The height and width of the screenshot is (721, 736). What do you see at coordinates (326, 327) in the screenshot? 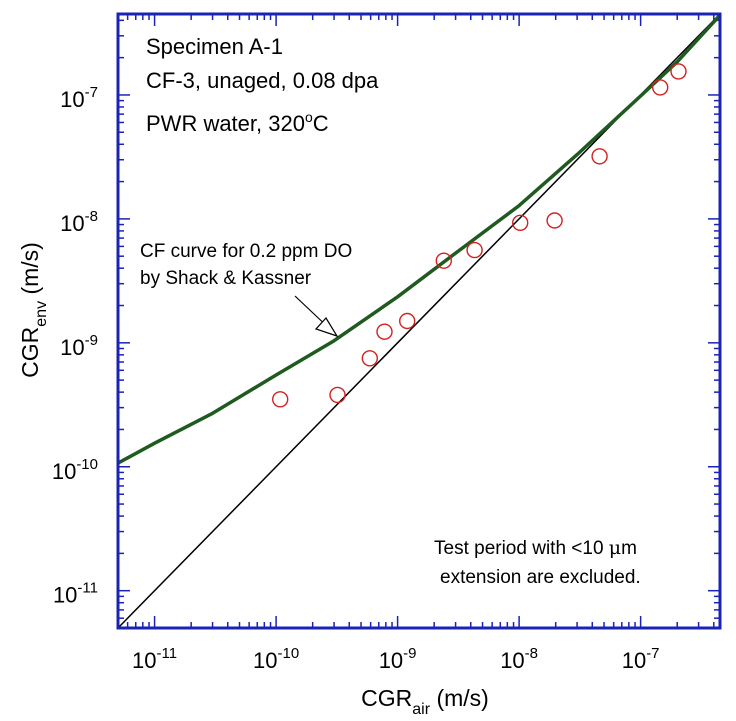
I see `annotation-arrow-head` at bounding box center [326, 327].